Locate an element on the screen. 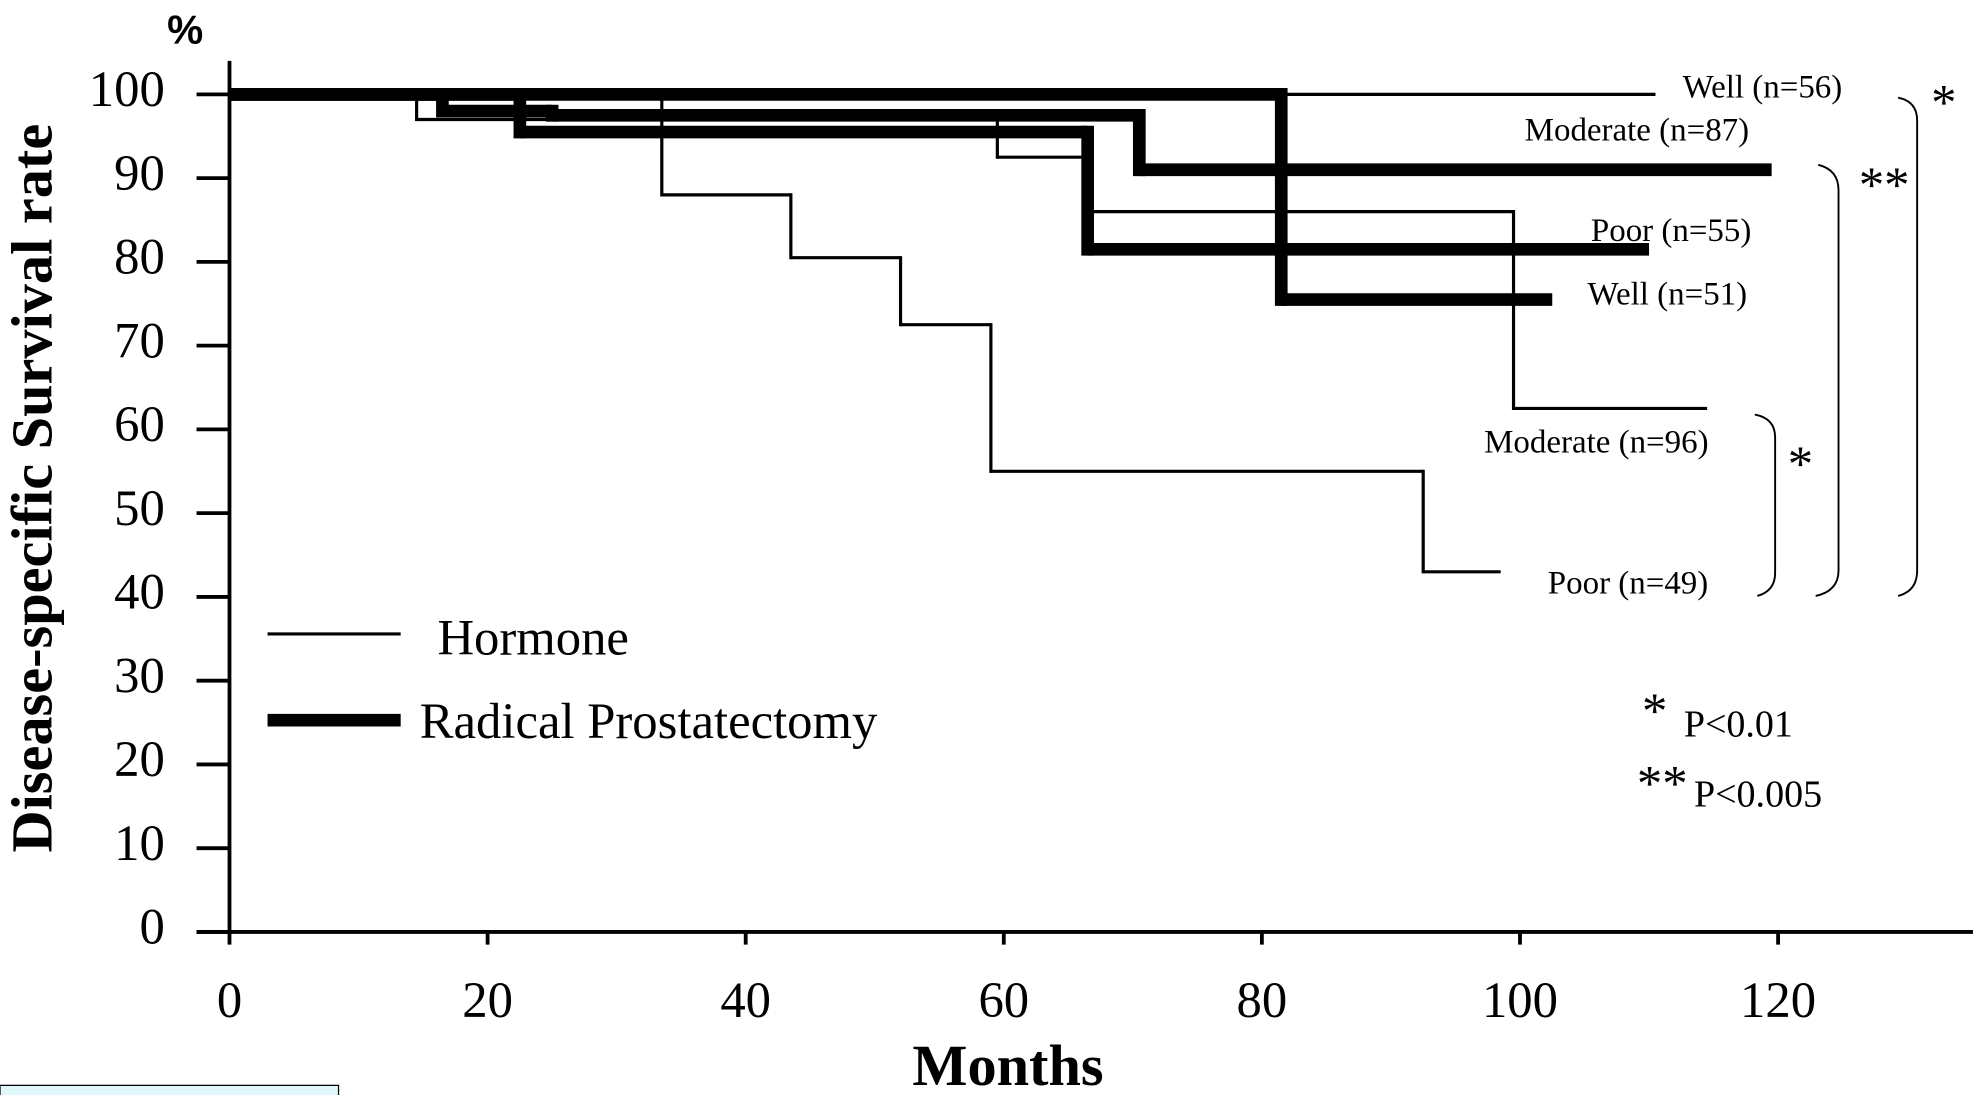 Image resolution: width=1978 pixels, height=1095 pixels. y-axis-label: Disease-specific Survival rate is located at coordinates (32, 488).